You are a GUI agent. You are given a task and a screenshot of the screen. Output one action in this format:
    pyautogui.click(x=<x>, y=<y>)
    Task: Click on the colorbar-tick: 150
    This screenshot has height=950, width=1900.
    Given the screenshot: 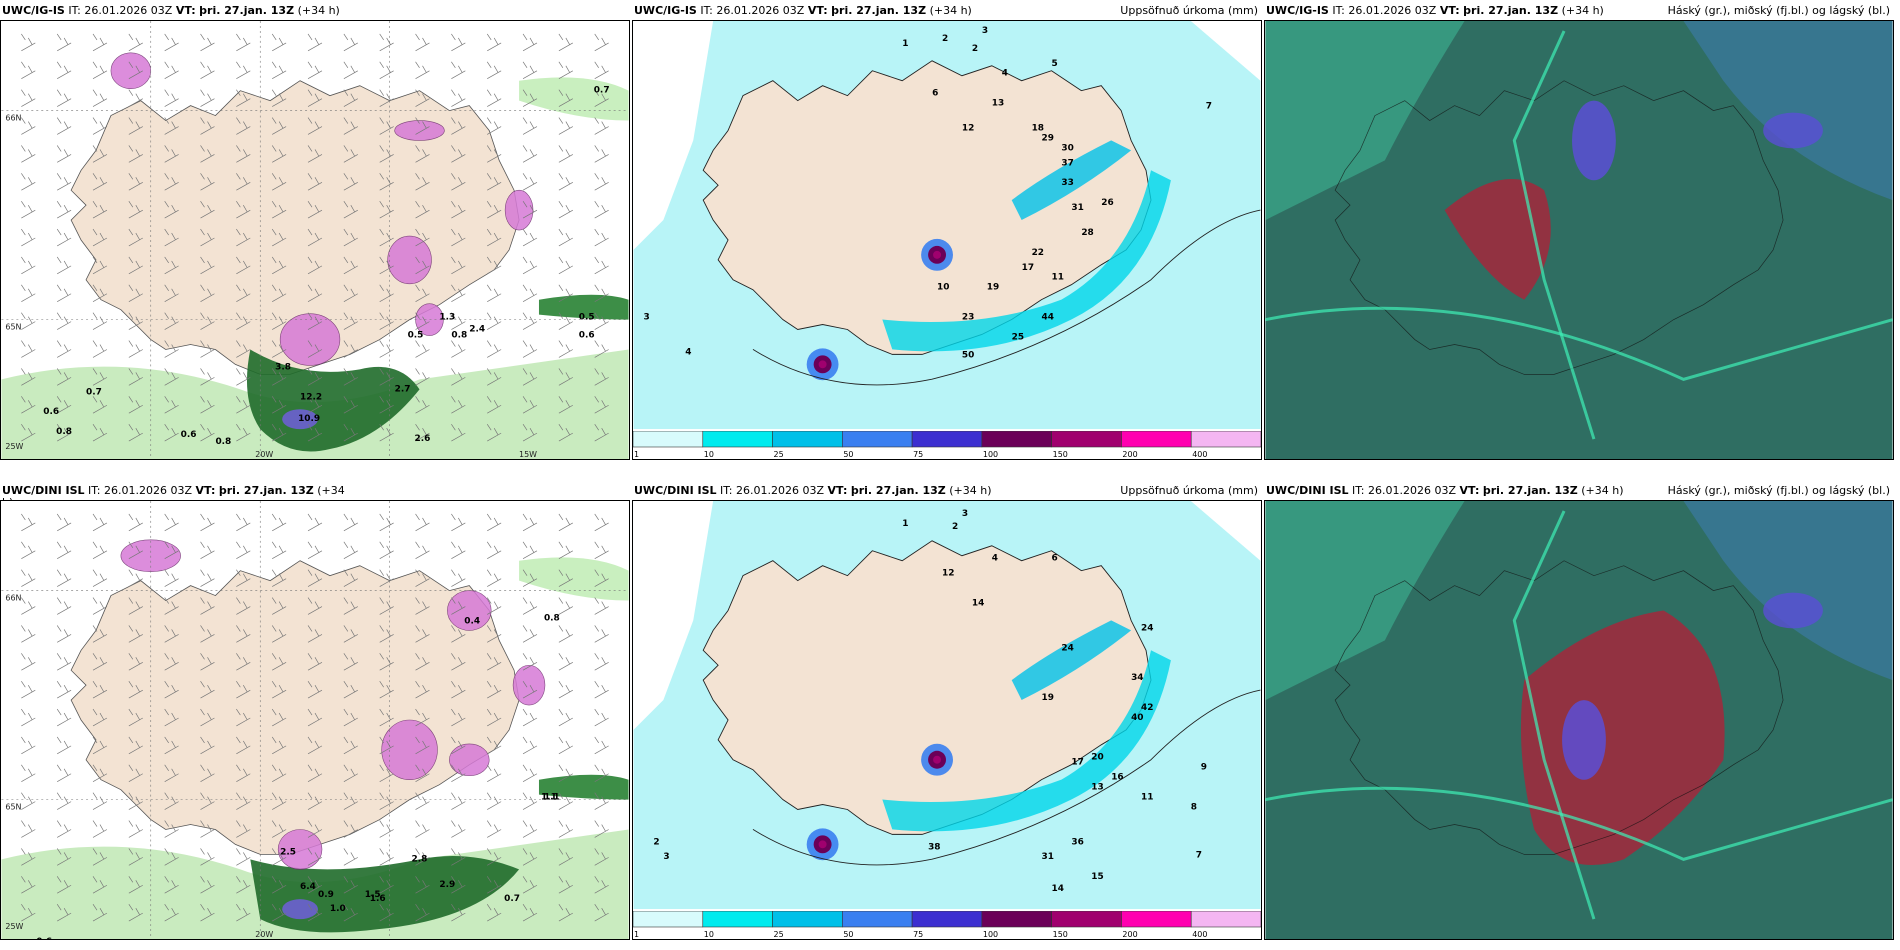 What is the action you would take?
    pyautogui.click(x=1060, y=934)
    